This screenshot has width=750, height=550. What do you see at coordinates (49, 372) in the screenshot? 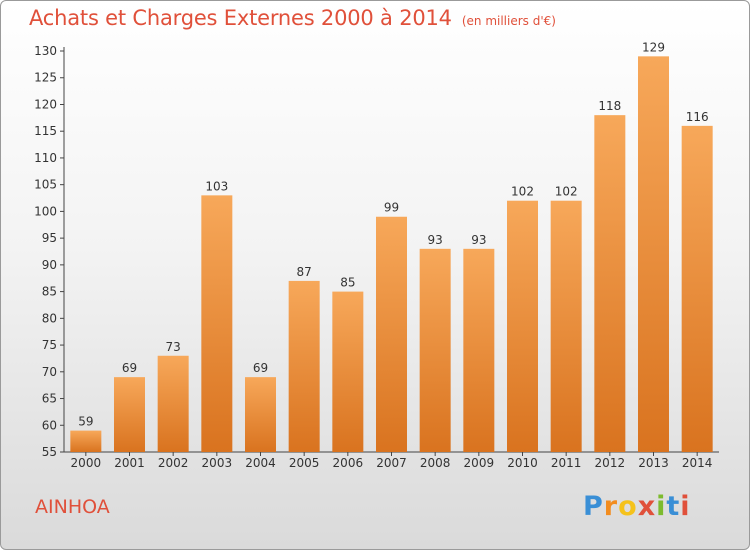
I see `y-tick-label: 70` at bounding box center [49, 372].